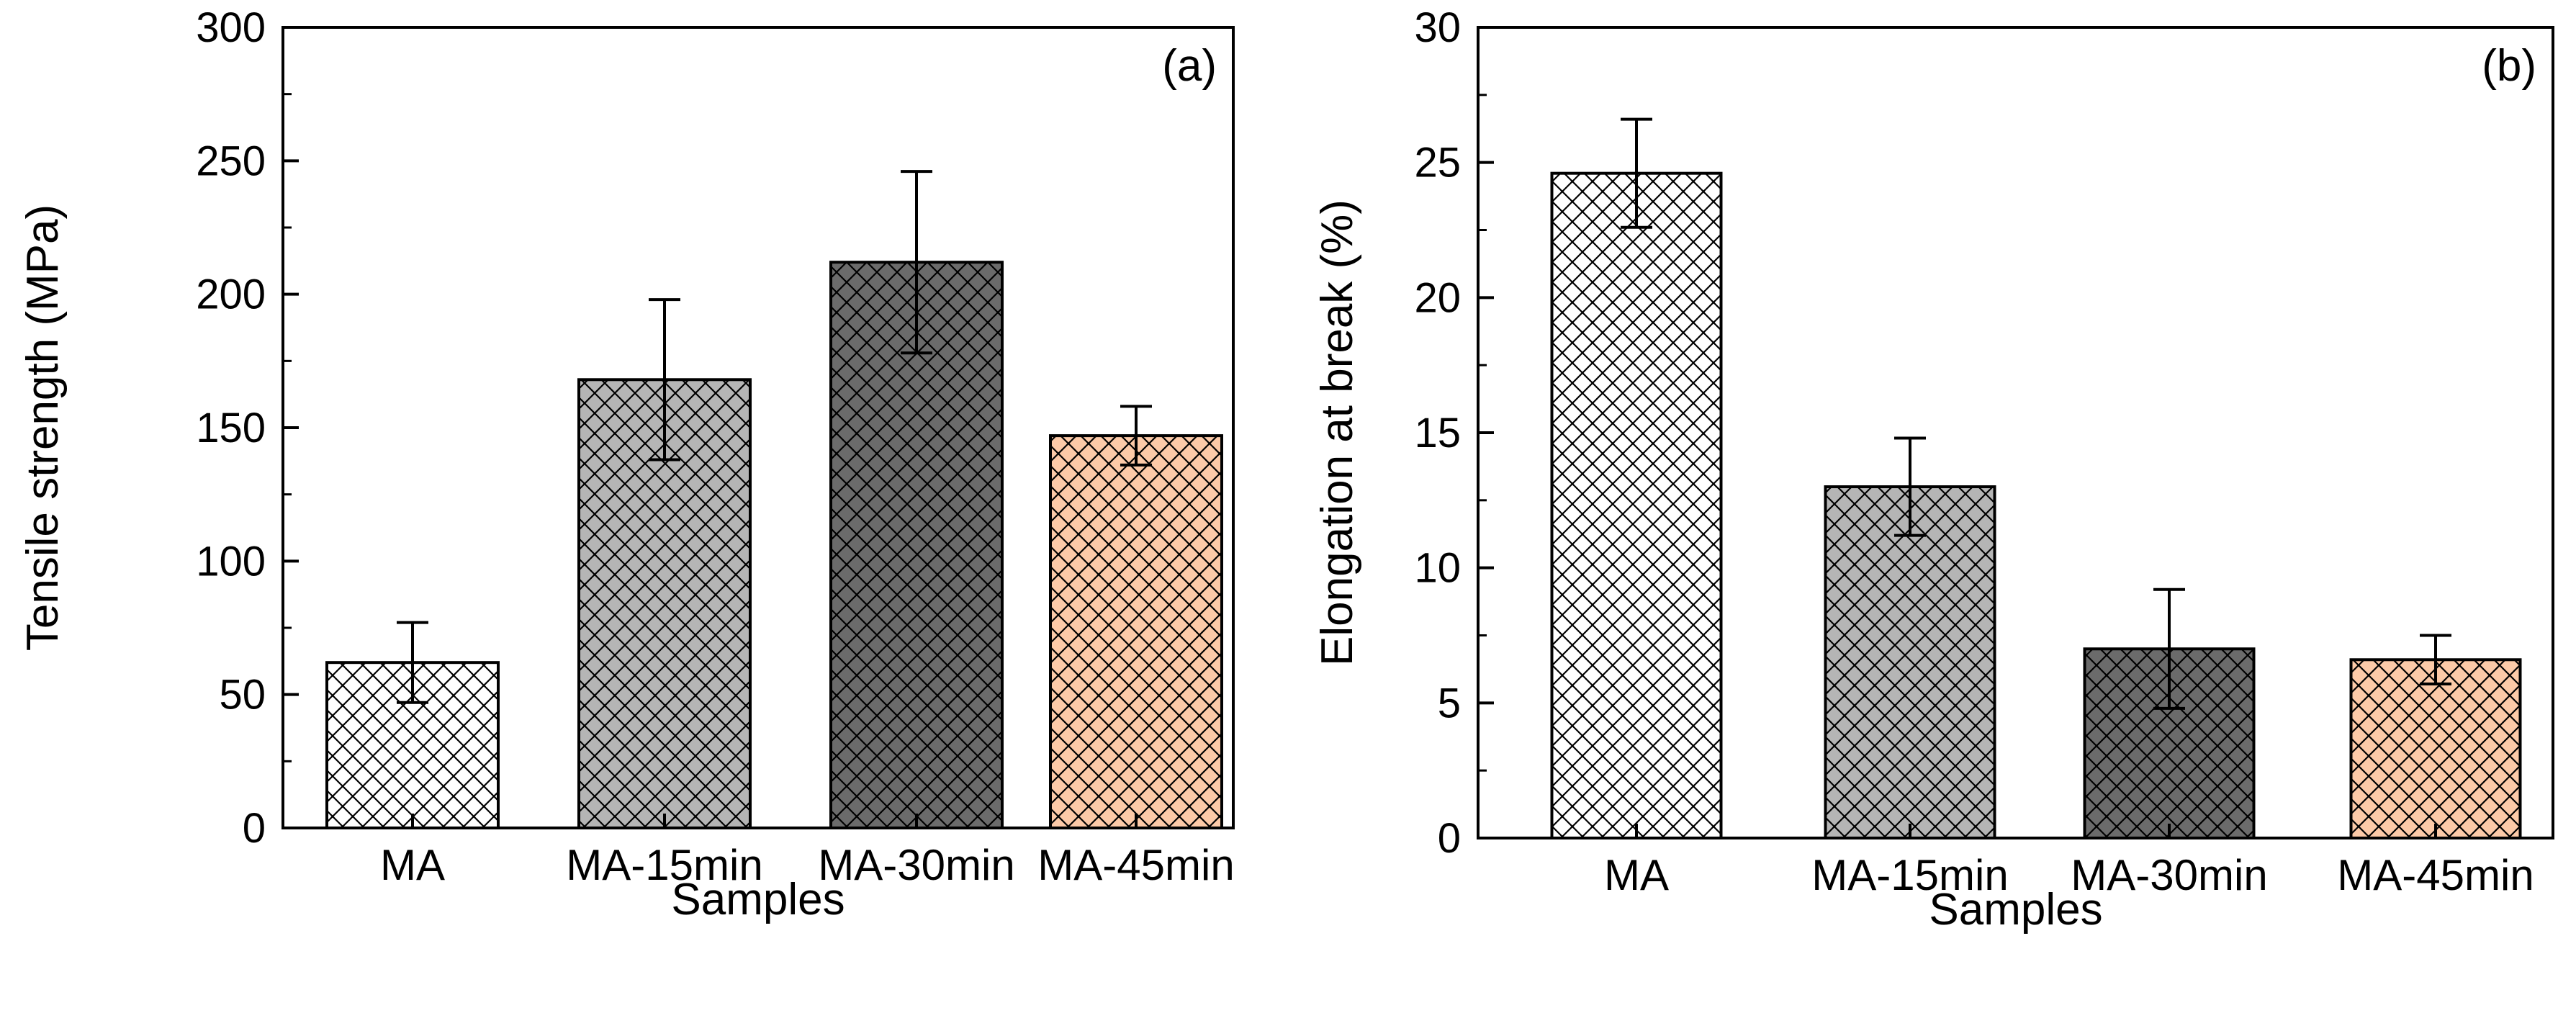 This screenshot has height=1031, width=2576. What do you see at coordinates (916, 865) in the screenshot?
I see `x-tick-label-a-ma-30min: MA-30min` at bounding box center [916, 865].